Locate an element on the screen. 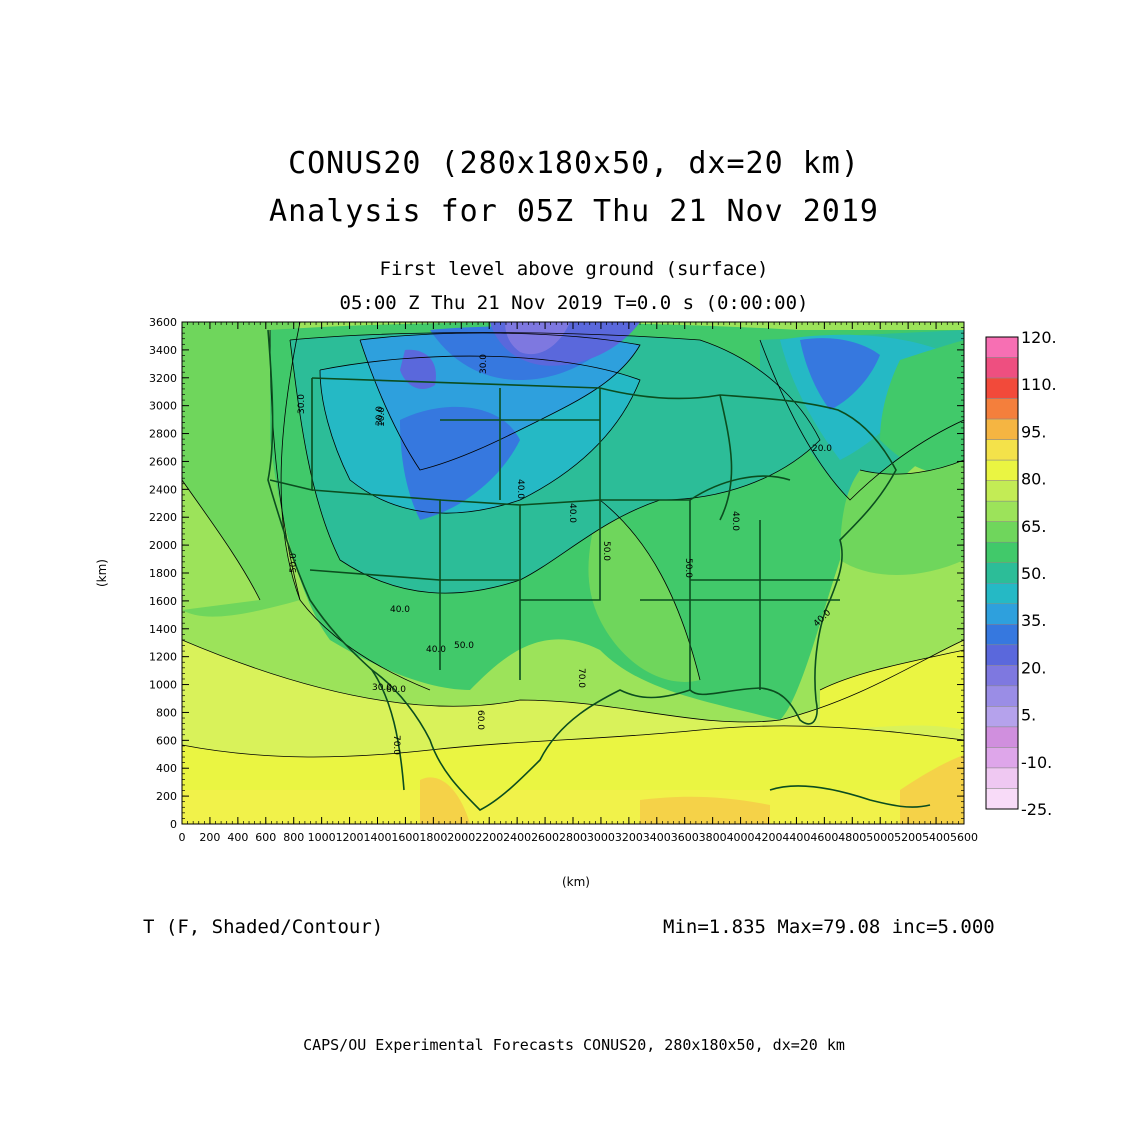  x-tick-label: 2000 is located at coordinates (461, 837).